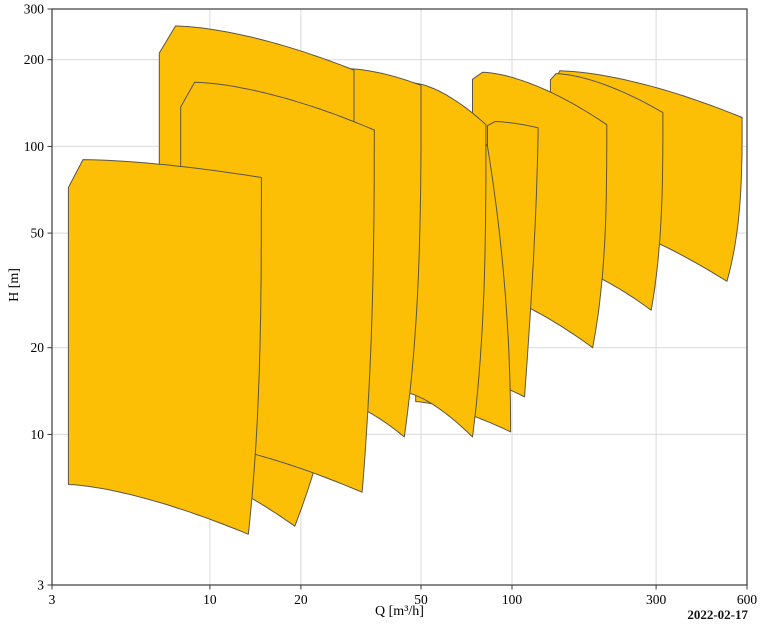 This screenshot has height=630, width=768. I want to click on x-tick-label-50: 50, so click(421, 599).